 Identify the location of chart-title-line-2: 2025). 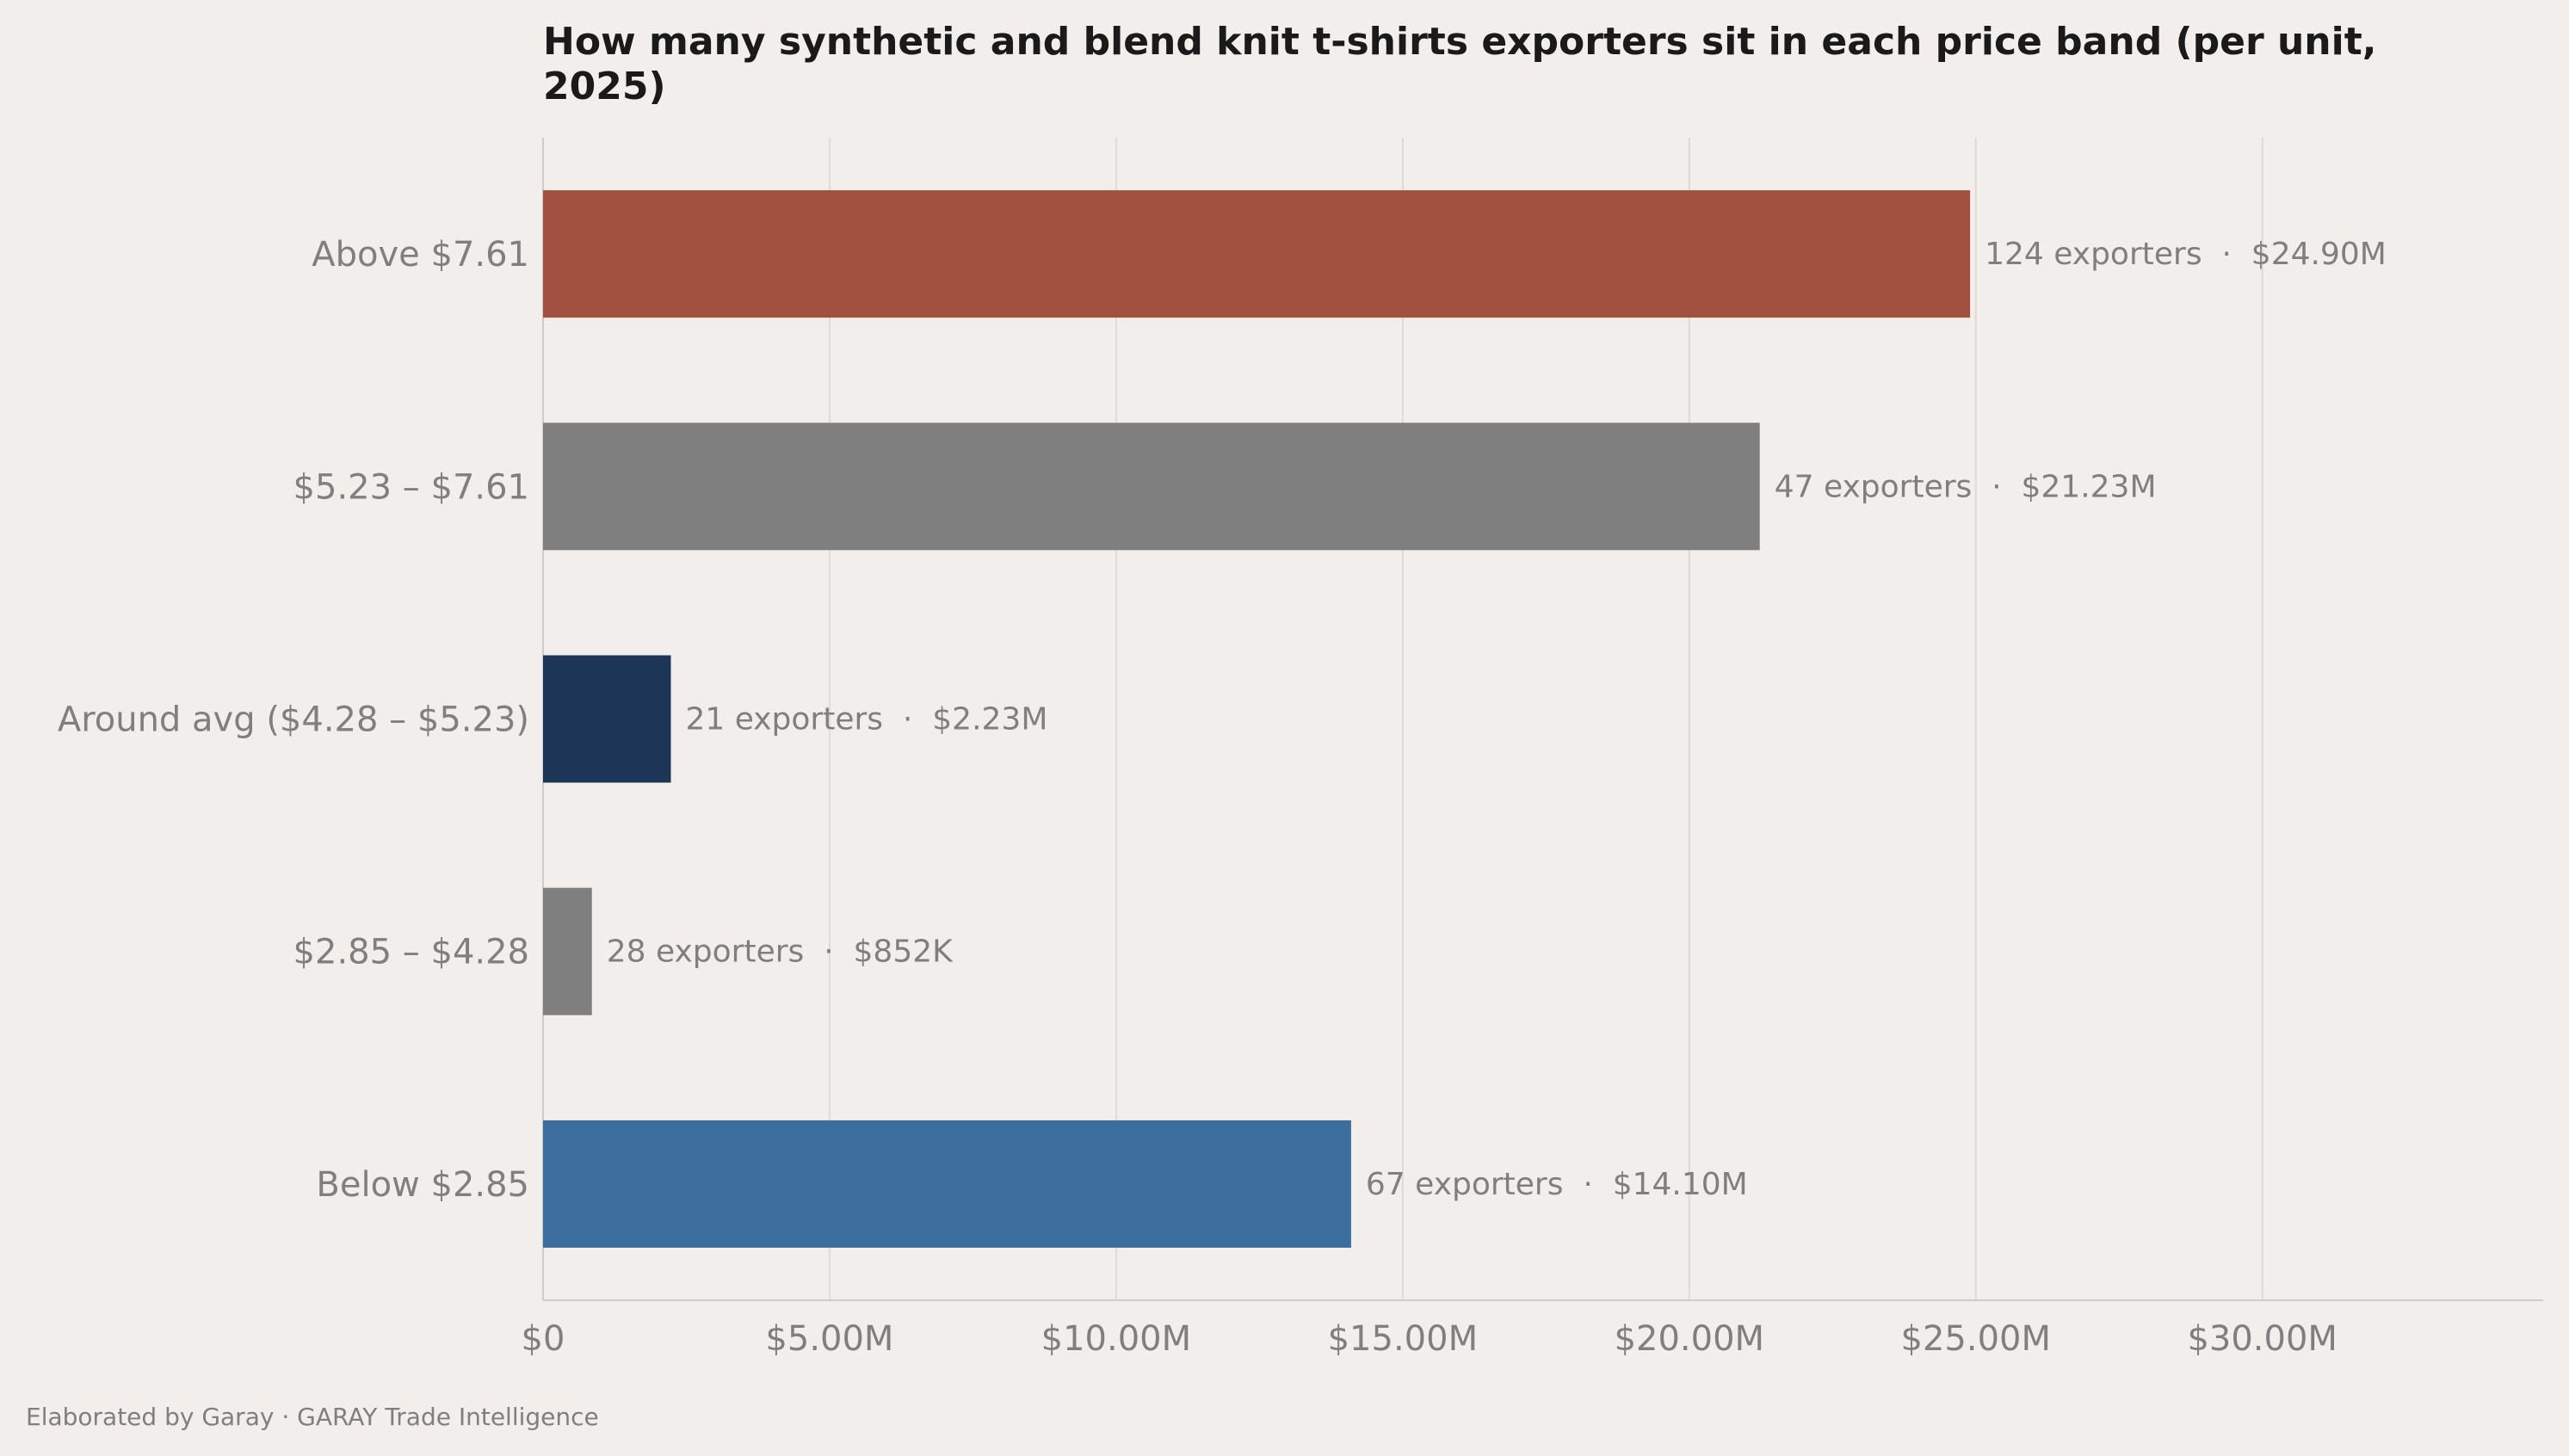
(604, 87).